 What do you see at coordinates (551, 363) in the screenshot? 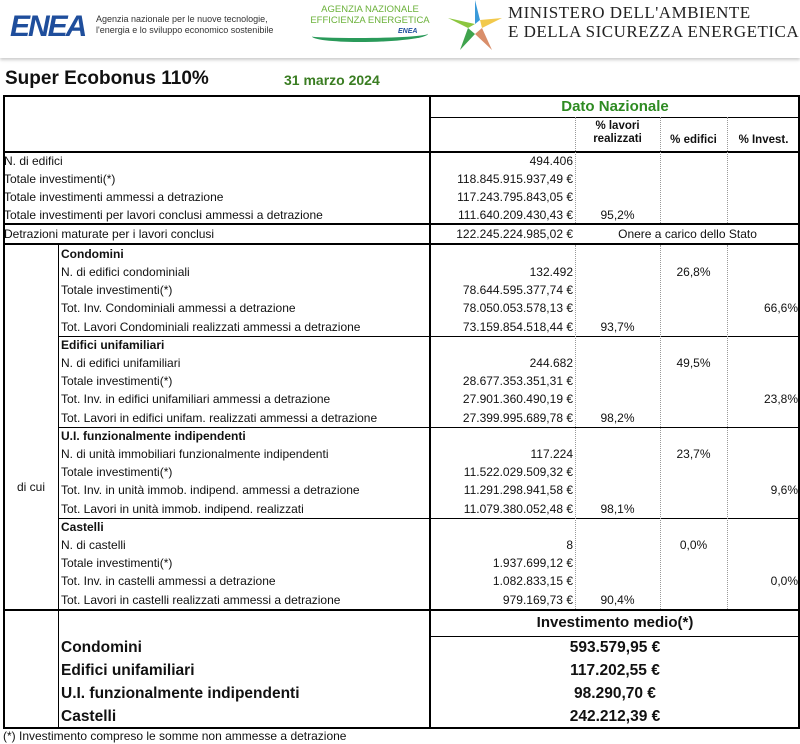
I see `row-value: 244.682` at bounding box center [551, 363].